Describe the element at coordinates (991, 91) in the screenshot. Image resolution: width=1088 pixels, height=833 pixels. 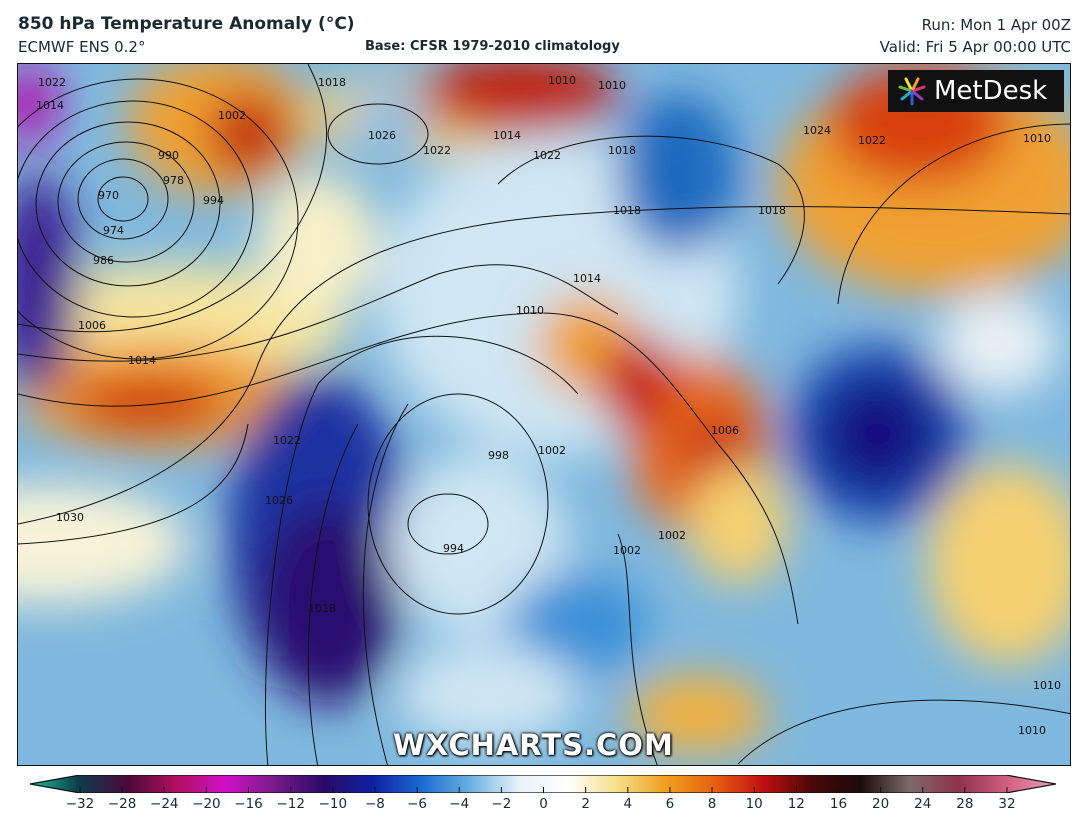
I see `metdesk-logo-text: MetDesk` at that location.